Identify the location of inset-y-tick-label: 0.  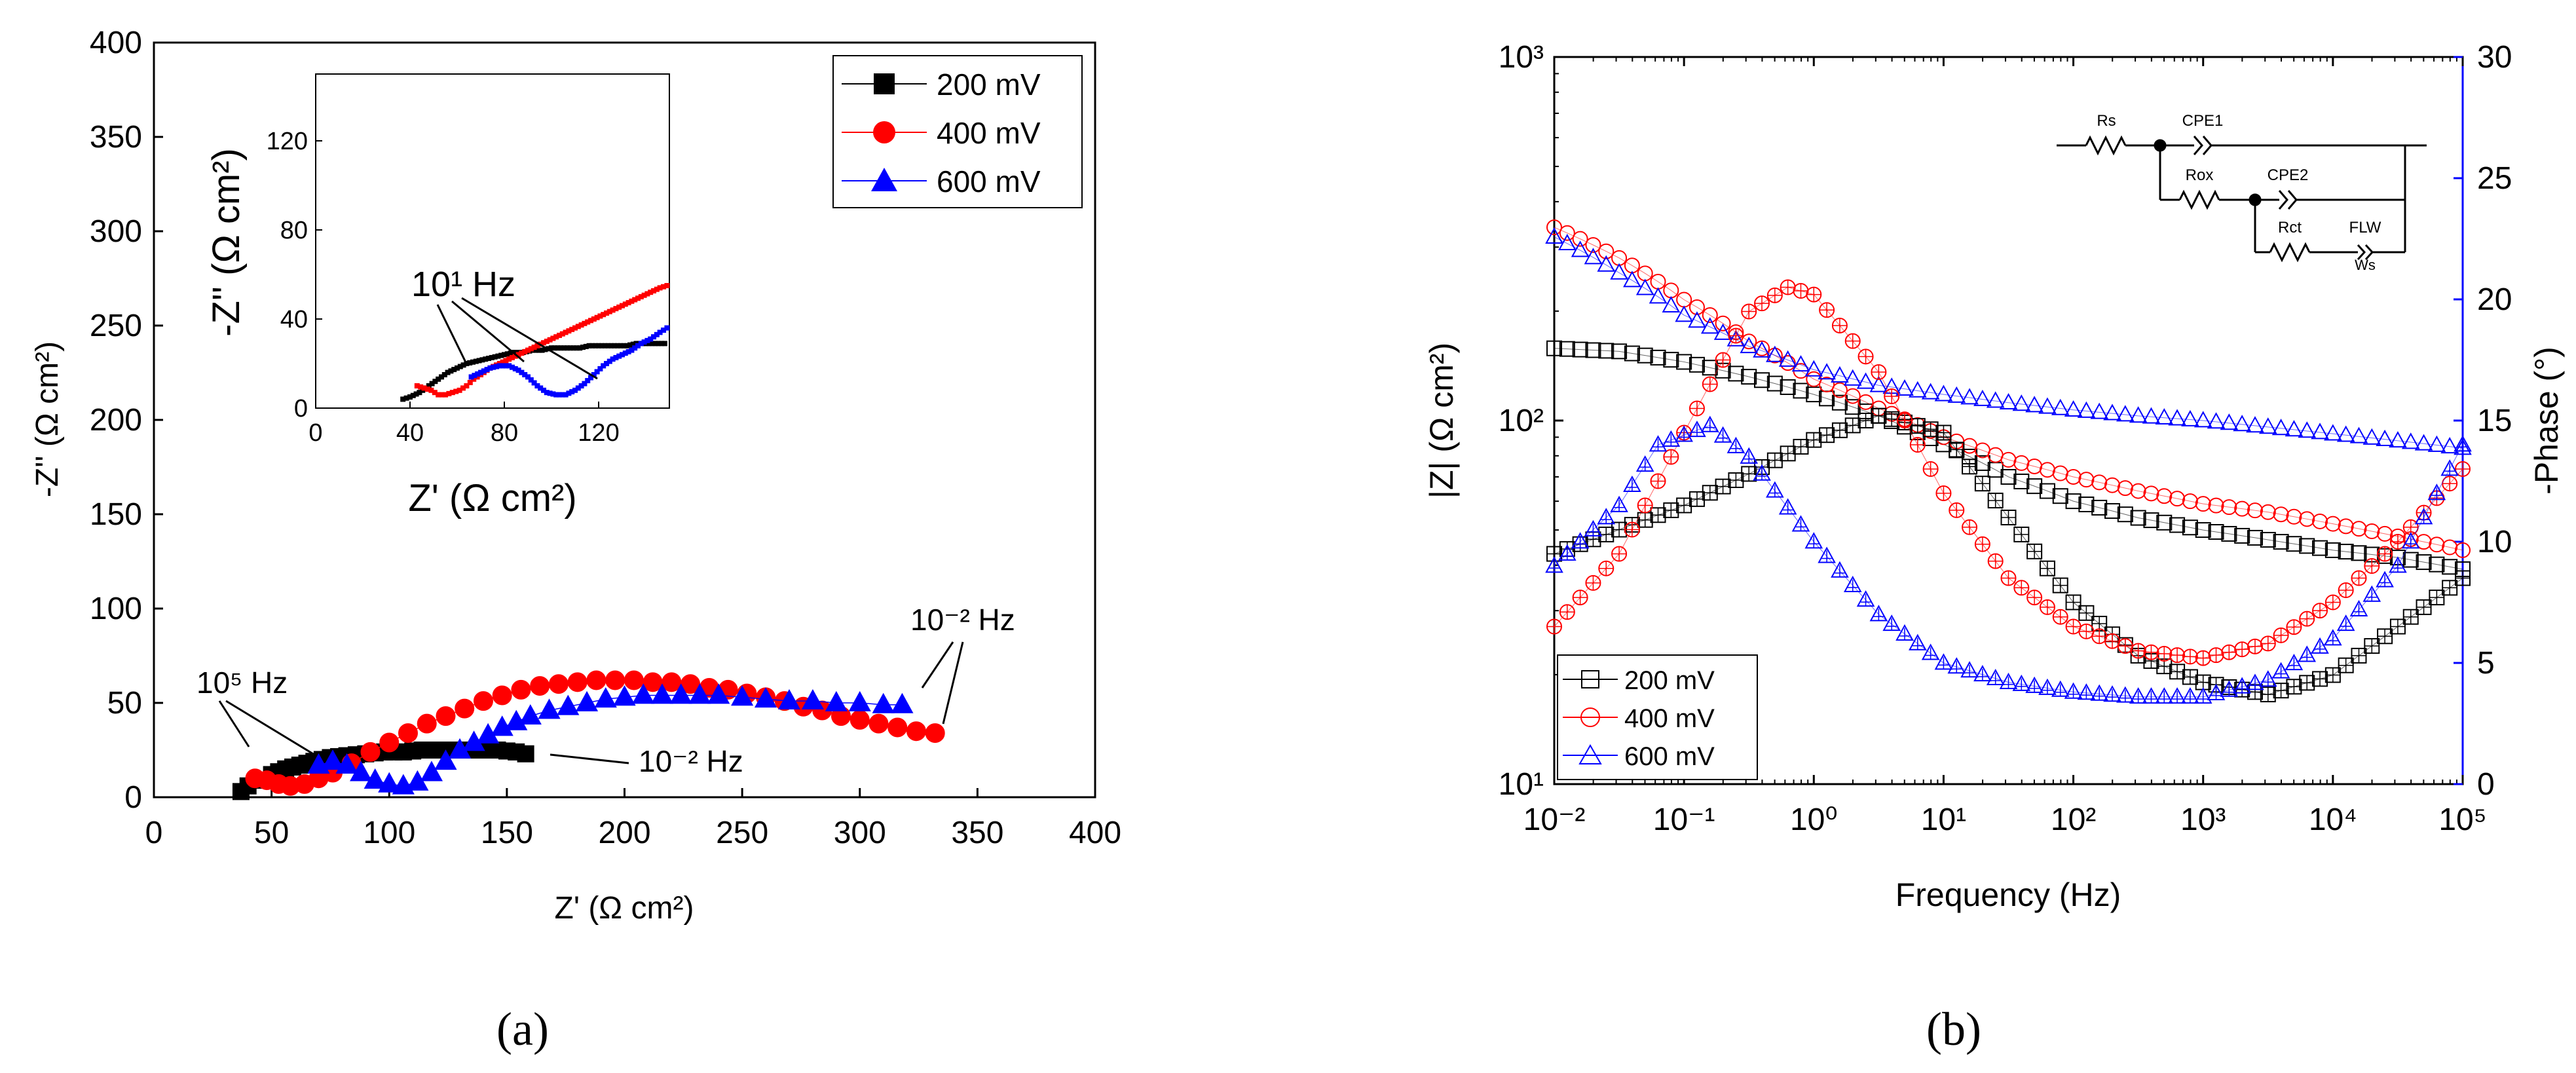
(301, 409).